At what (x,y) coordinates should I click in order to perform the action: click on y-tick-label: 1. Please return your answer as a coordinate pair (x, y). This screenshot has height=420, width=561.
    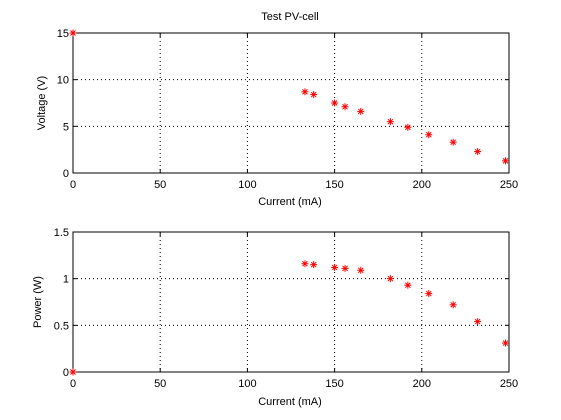
    Looking at the image, I should click on (66, 280).